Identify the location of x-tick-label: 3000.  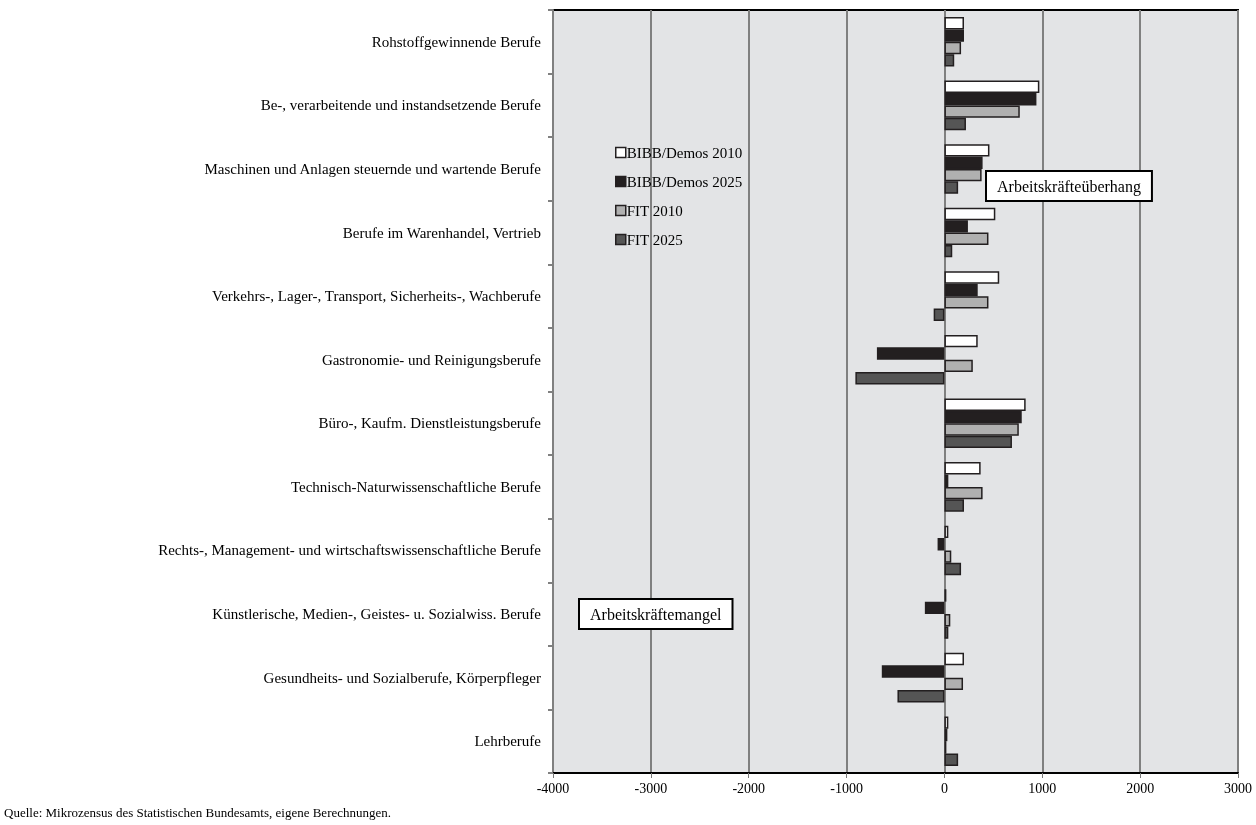
(1238, 788).